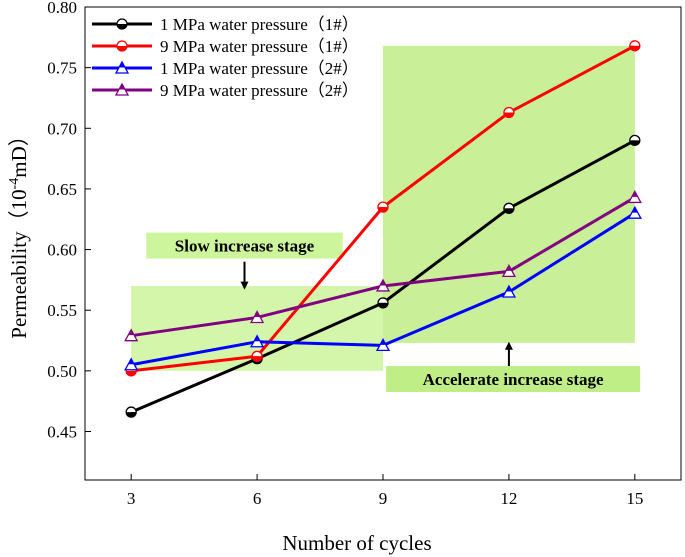 The height and width of the screenshot is (557, 685). I want to click on x-tick-label: 12, so click(508, 498).